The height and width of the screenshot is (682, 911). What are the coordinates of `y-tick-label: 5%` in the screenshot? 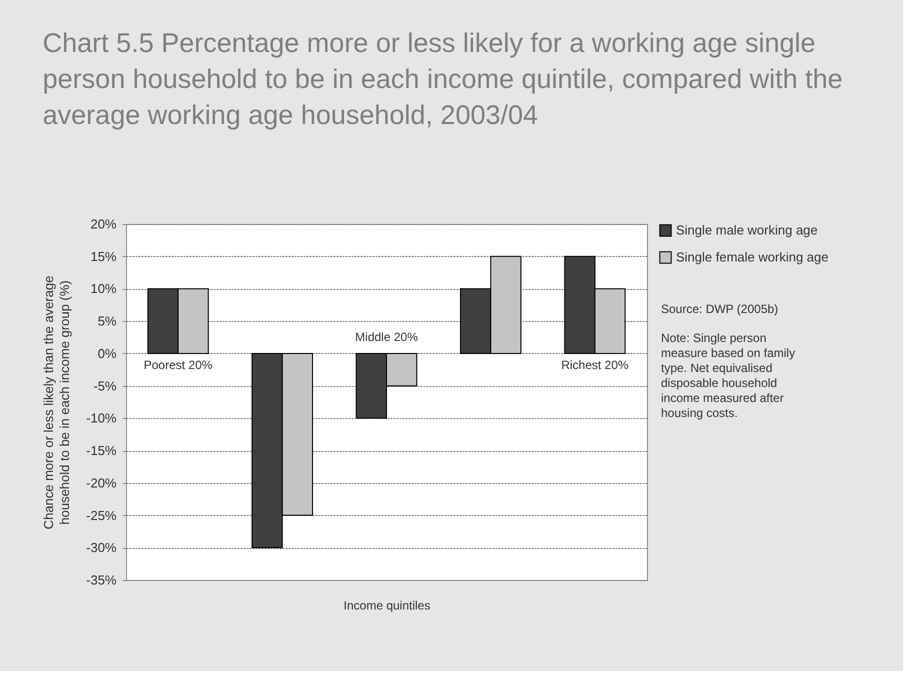 It's located at (107, 321).